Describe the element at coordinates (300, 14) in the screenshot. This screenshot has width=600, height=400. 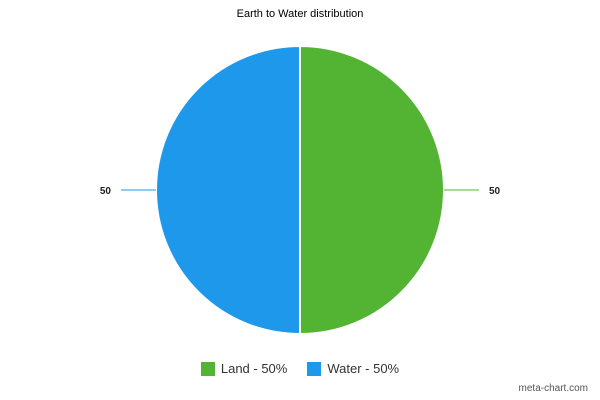
I see `chart-title: Earth to Water distribution` at that location.